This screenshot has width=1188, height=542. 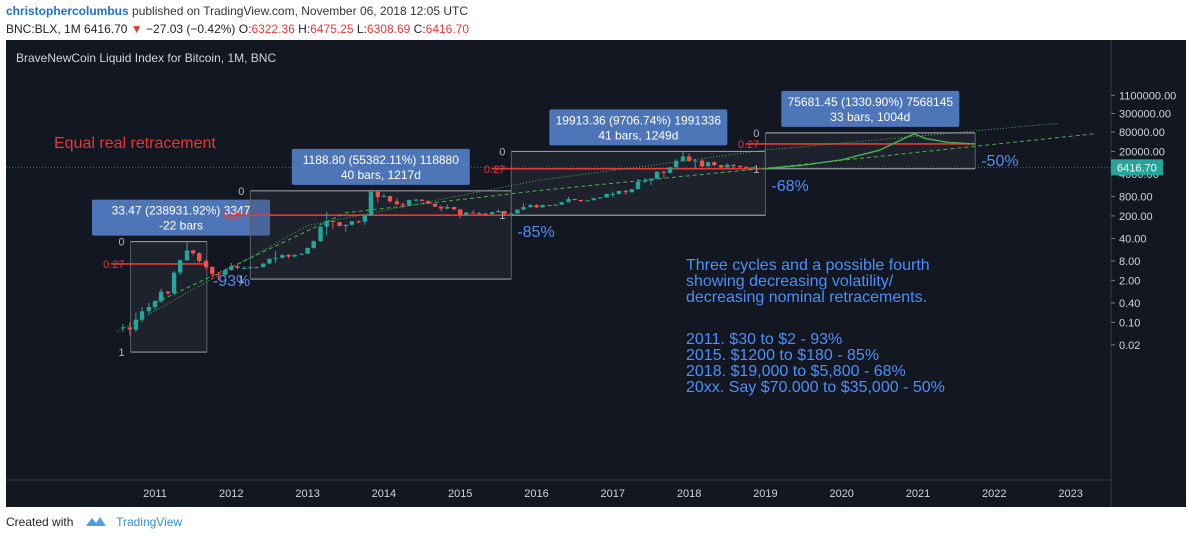 What do you see at coordinates (245, 29) in the screenshot?
I see `open-label: O:` at bounding box center [245, 29].